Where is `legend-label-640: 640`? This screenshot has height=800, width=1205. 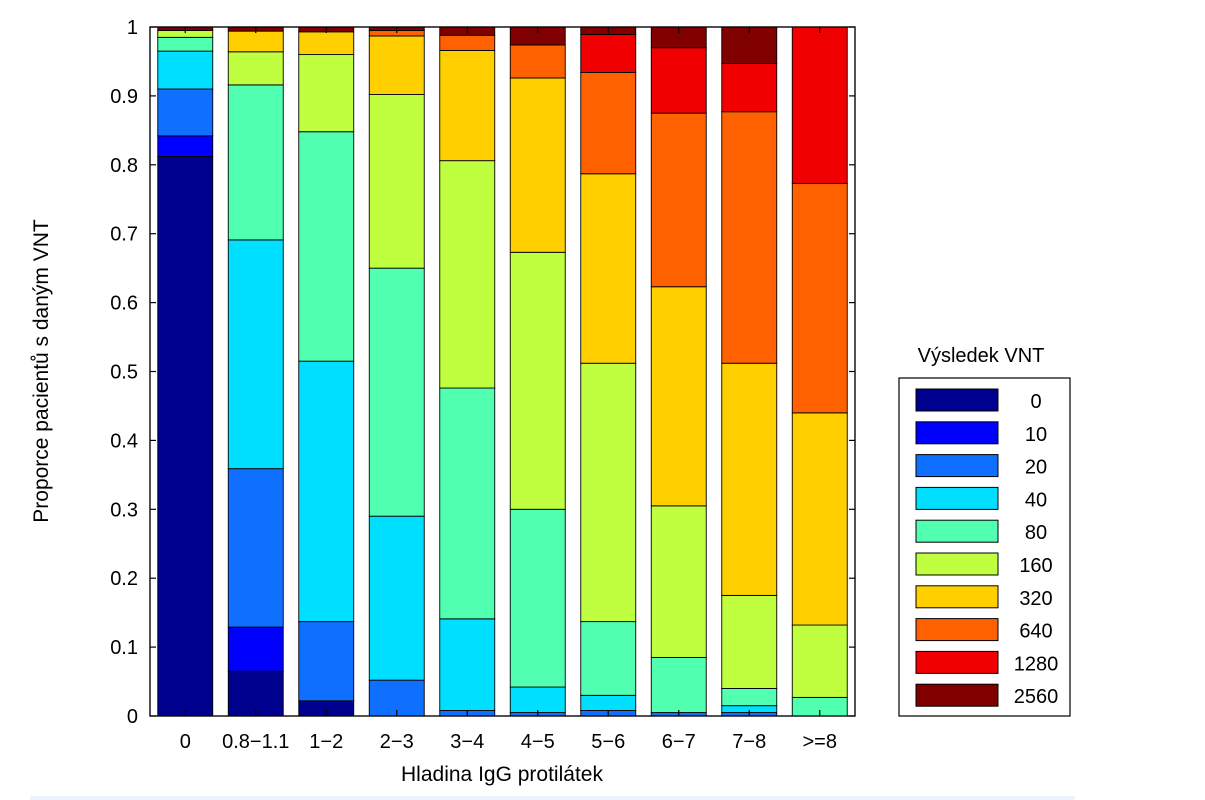 legend-label-640: 640 is located at coordinates (1035, 632).